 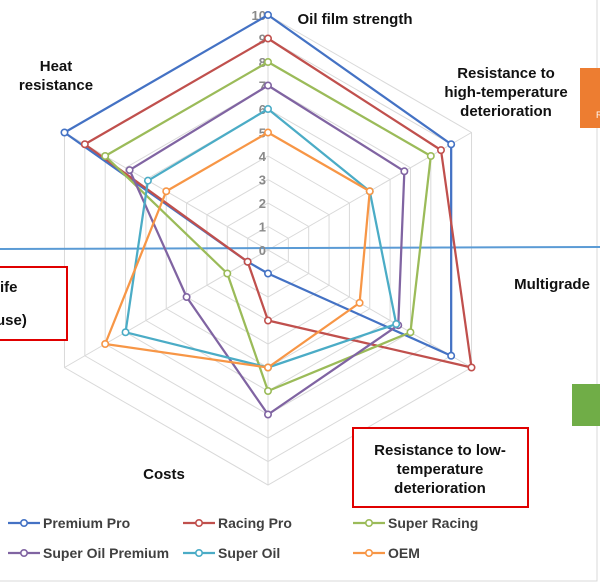 I want to click on legend-item-4: Super Oil, so click(x=231, y=553).